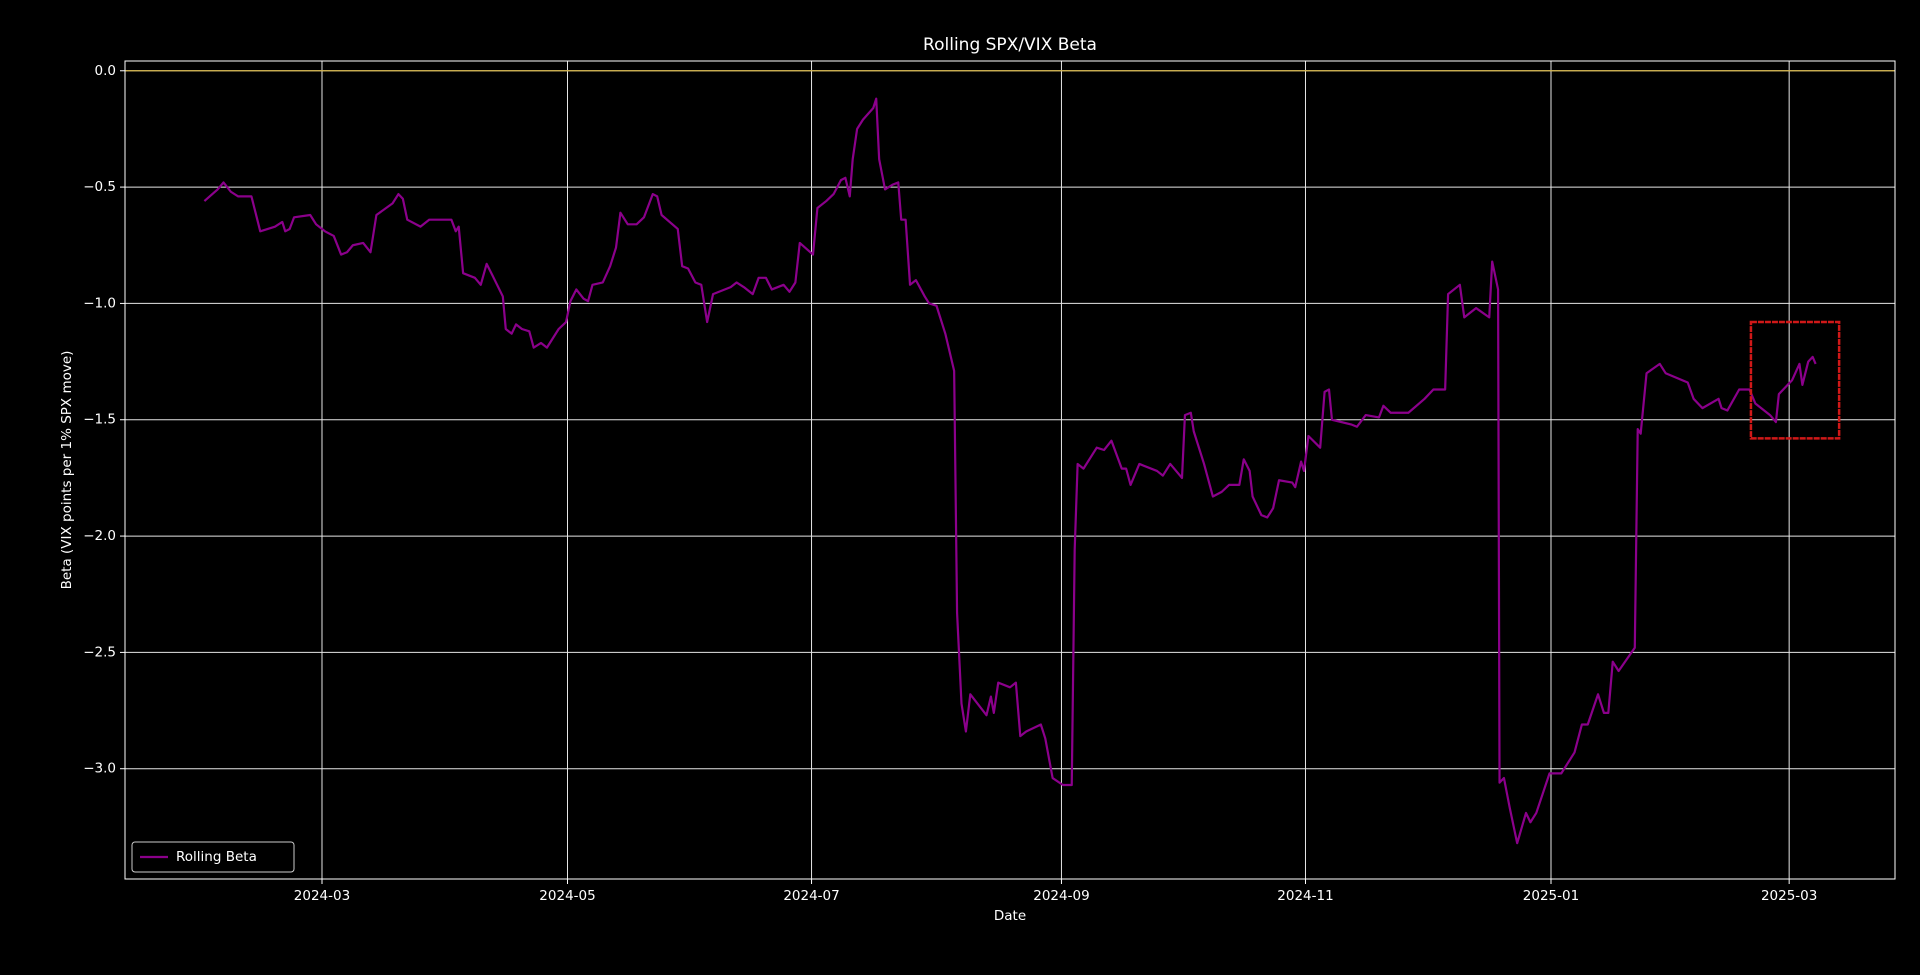 The width and height of the screenshot is (1920, 975). I want to click on chart-title: Rolling SPX/VIX Beta, so click(1010, 45).